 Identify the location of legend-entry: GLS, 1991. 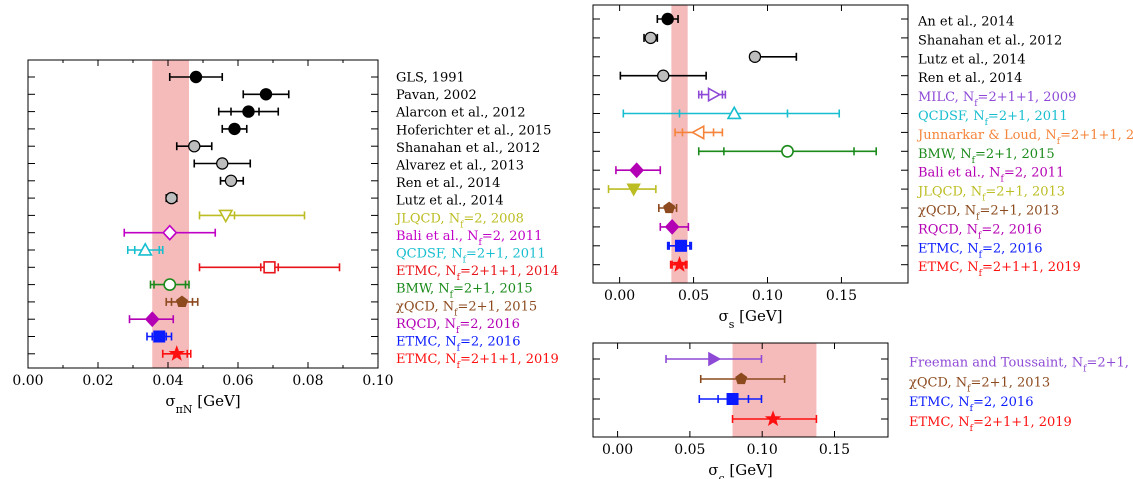
(430, 78).